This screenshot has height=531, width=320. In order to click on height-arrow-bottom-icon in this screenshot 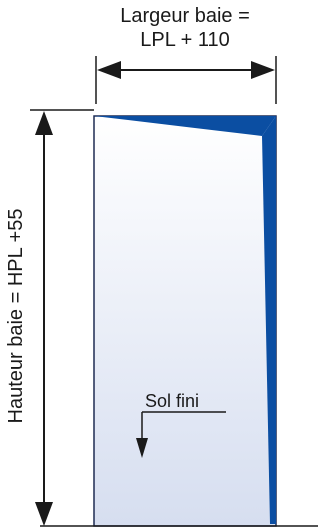, I will do `click(44, 514)`.